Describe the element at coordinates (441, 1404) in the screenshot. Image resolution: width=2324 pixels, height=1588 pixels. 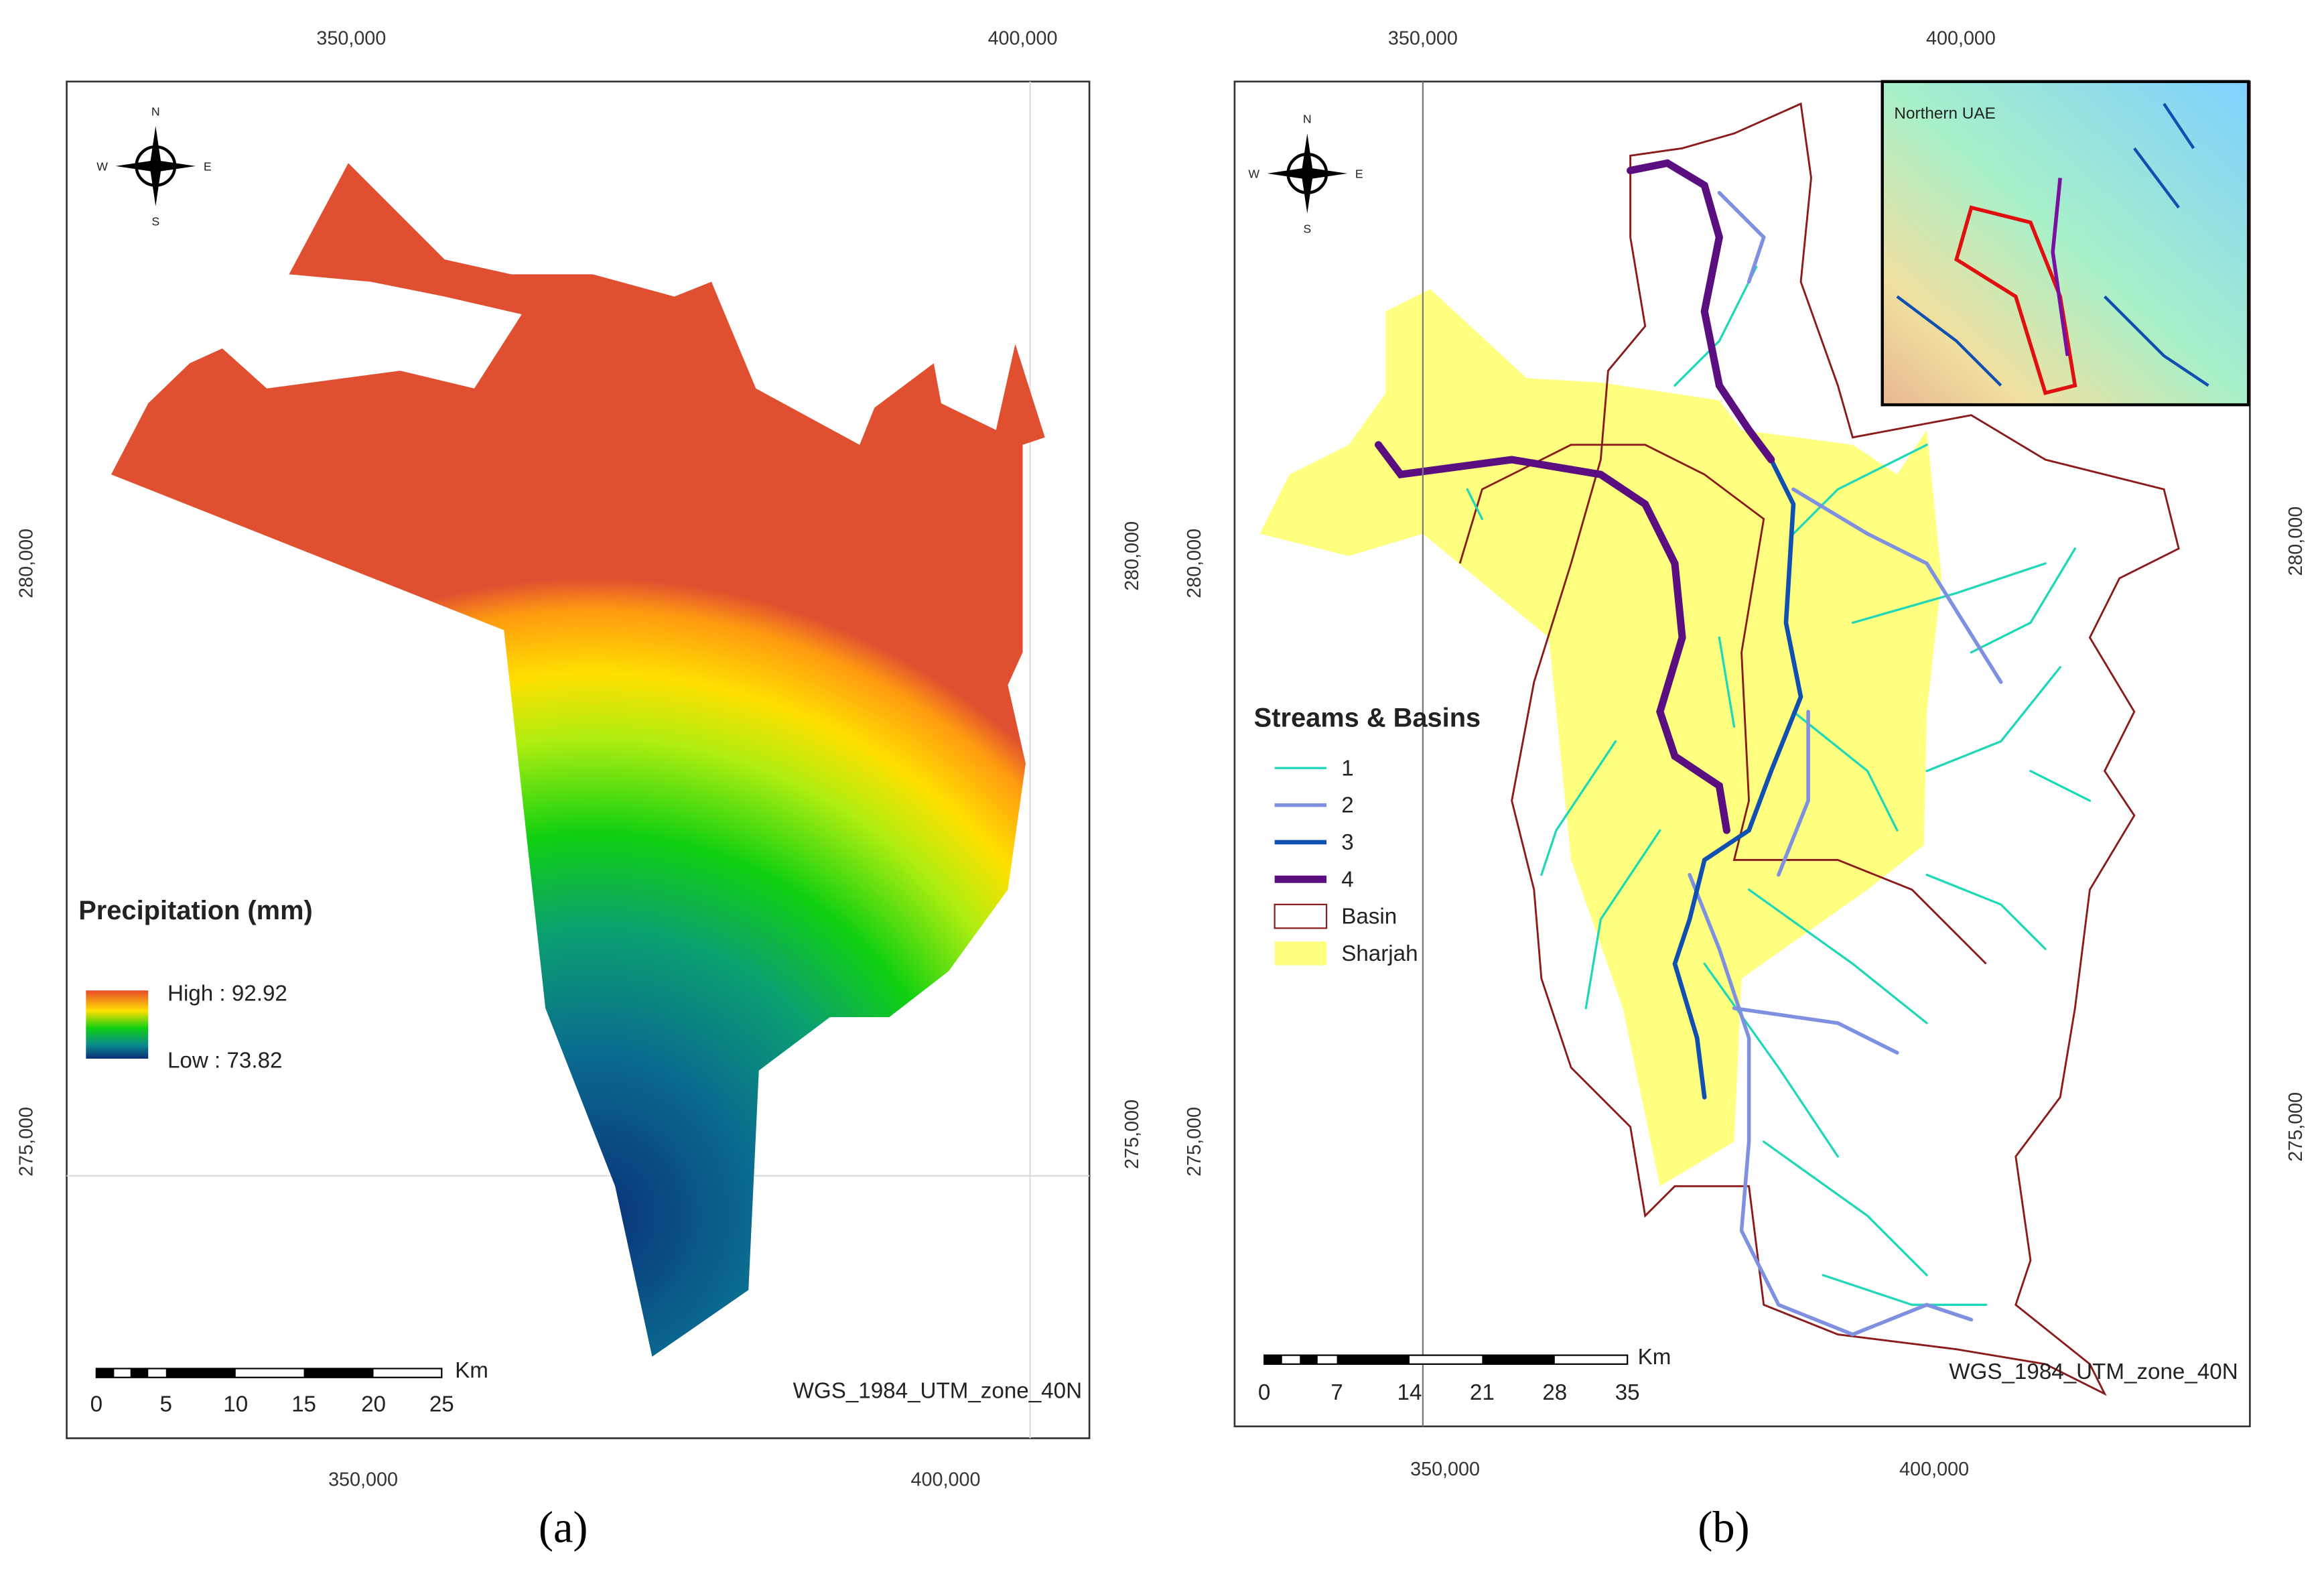
I see `scale-label: 25` at that location.